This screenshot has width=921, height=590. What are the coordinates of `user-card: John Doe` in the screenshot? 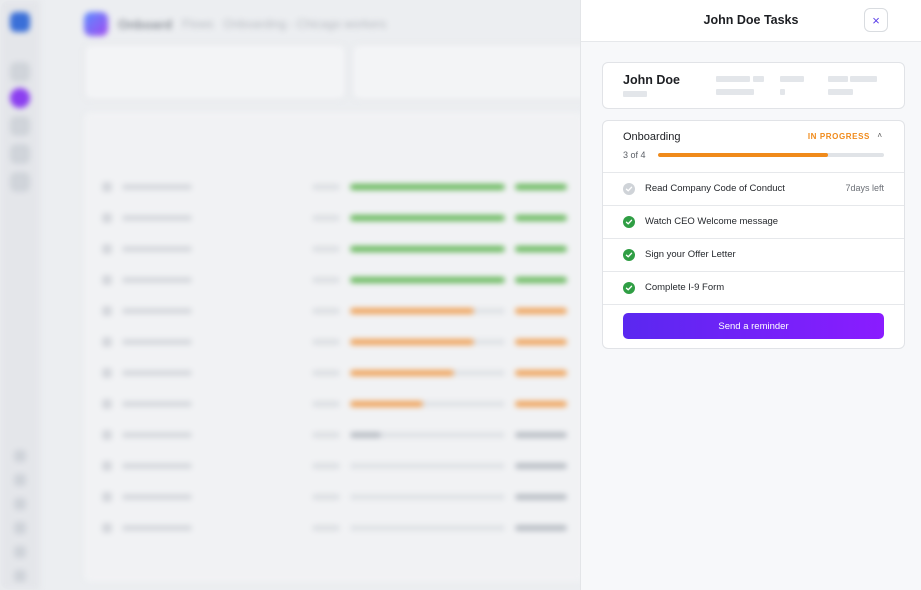 It's located at (753, 85).